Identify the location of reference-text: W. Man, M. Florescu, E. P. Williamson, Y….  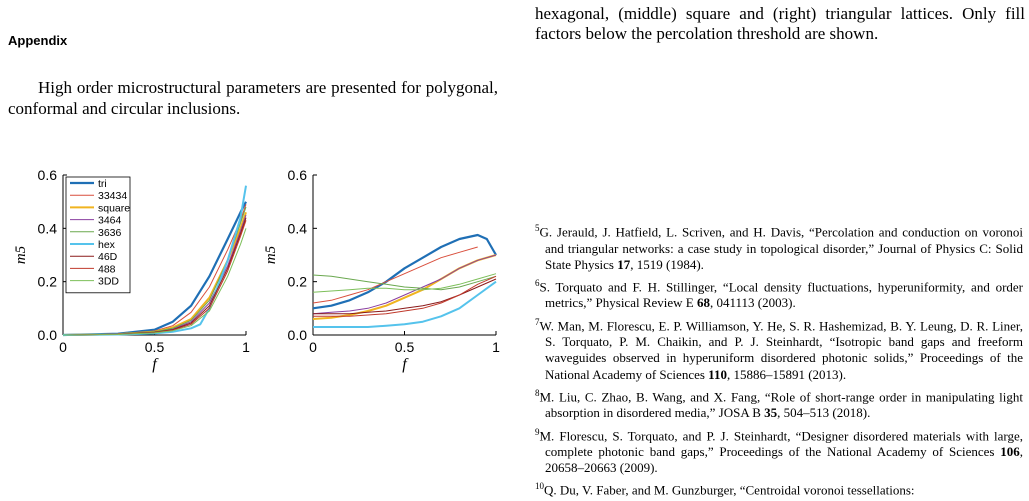
(781, 350).